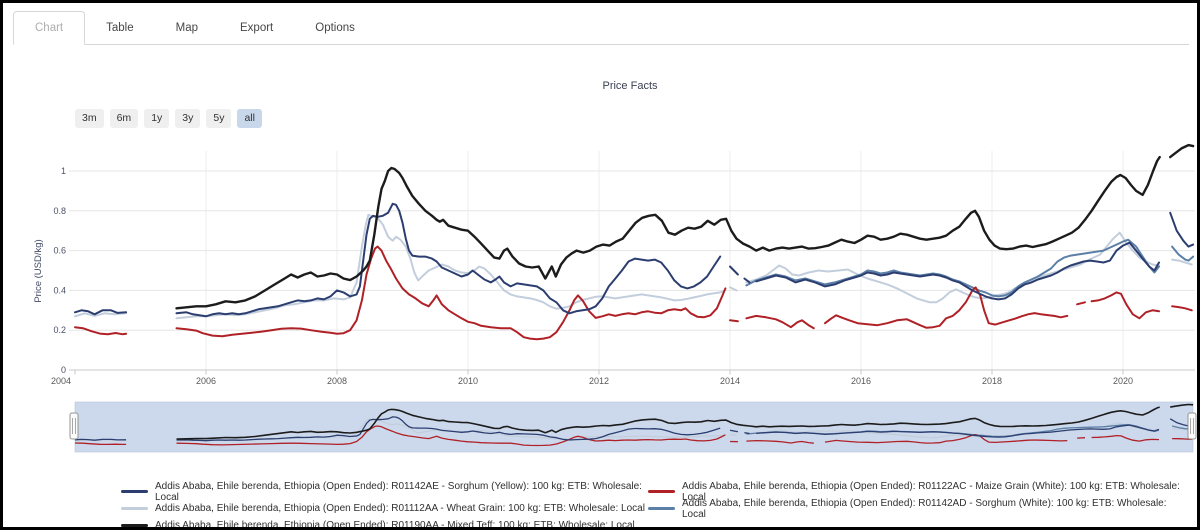  I want to click on y-tick-label: 0.6, so click(59, 251).